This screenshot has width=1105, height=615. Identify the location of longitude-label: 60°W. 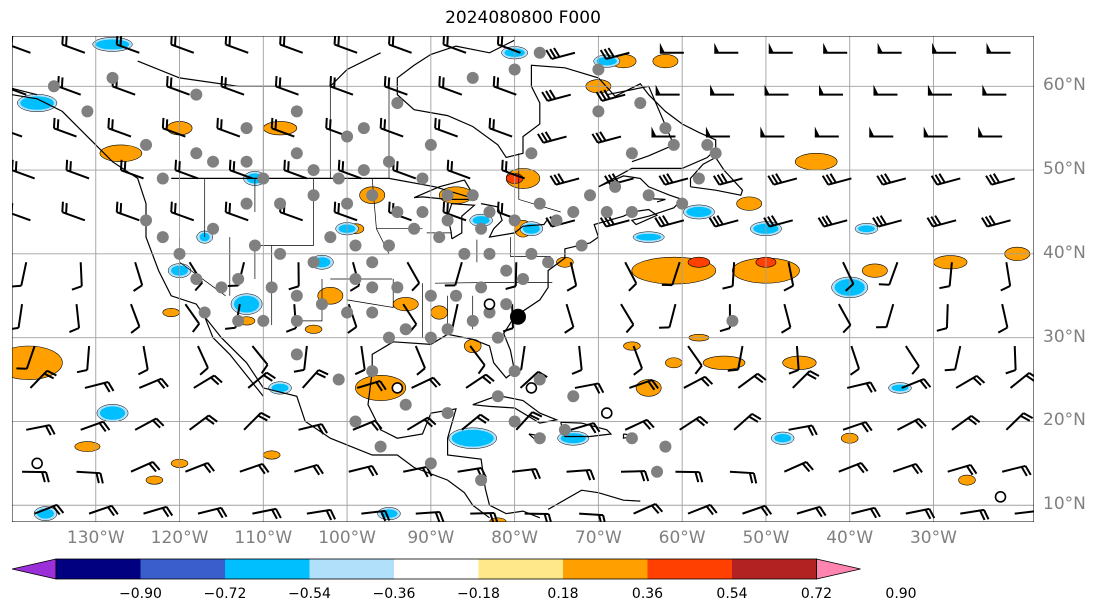
(682, 538).